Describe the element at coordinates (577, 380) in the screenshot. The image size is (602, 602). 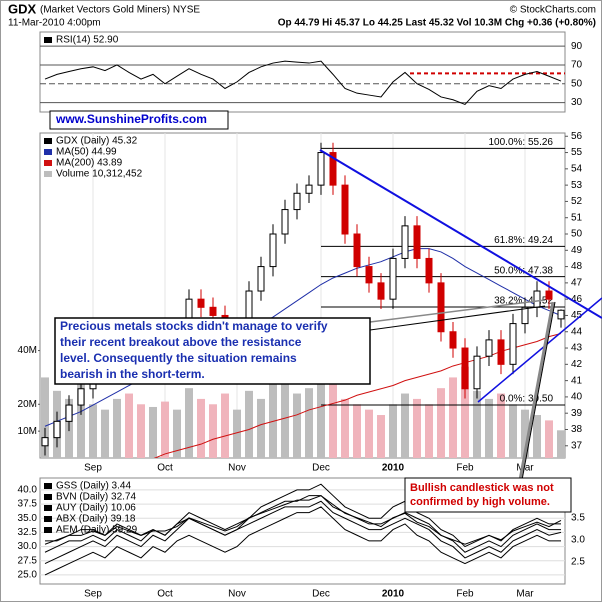
I see `y-tick-label: 41` at that location.